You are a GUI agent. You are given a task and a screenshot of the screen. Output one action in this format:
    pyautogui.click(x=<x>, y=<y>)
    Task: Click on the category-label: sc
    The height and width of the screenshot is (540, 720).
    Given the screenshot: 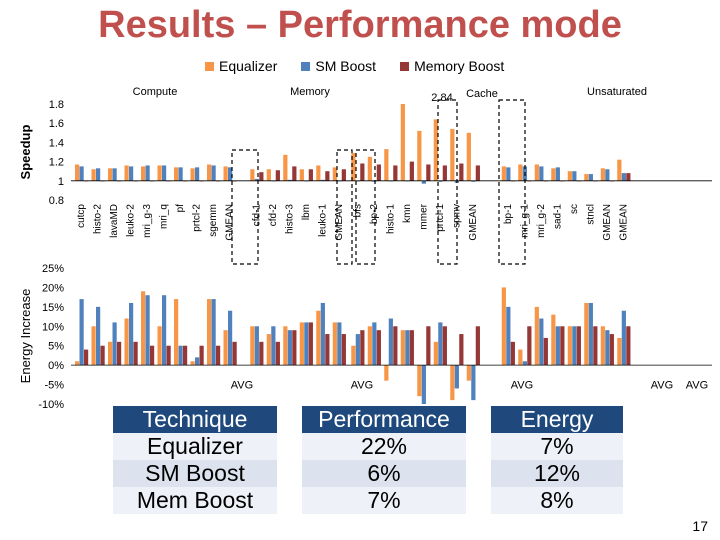 What is the action you would take?
    pyautogui.click(x=574, y=209)
    